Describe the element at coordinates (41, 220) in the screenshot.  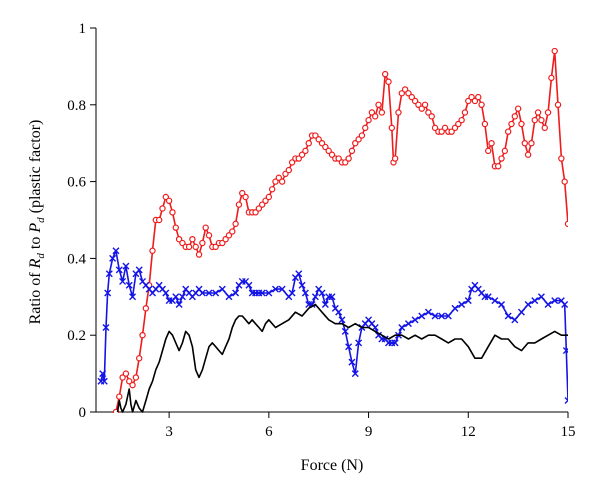
I see `y-label-part: d` at that location.